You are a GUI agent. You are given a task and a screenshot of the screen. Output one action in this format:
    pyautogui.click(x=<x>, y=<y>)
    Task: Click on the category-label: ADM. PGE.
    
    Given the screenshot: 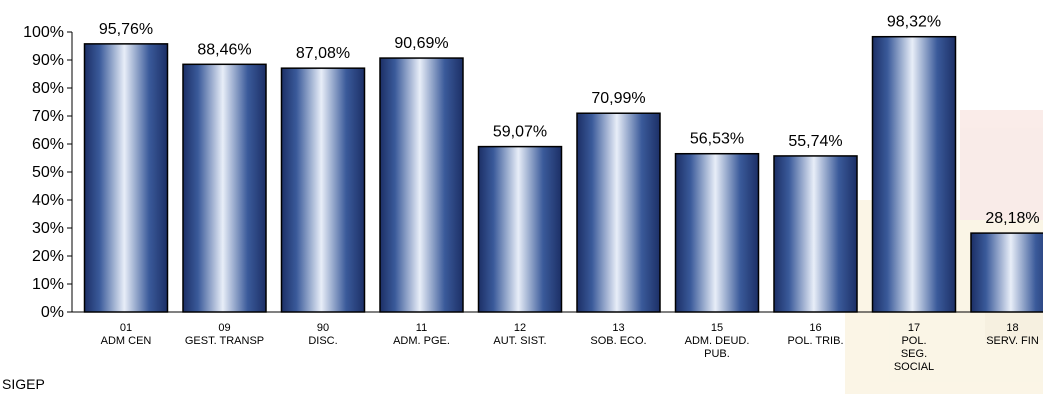 What is the action you would take?
    pyautogui.click(x=421, y=341)
    